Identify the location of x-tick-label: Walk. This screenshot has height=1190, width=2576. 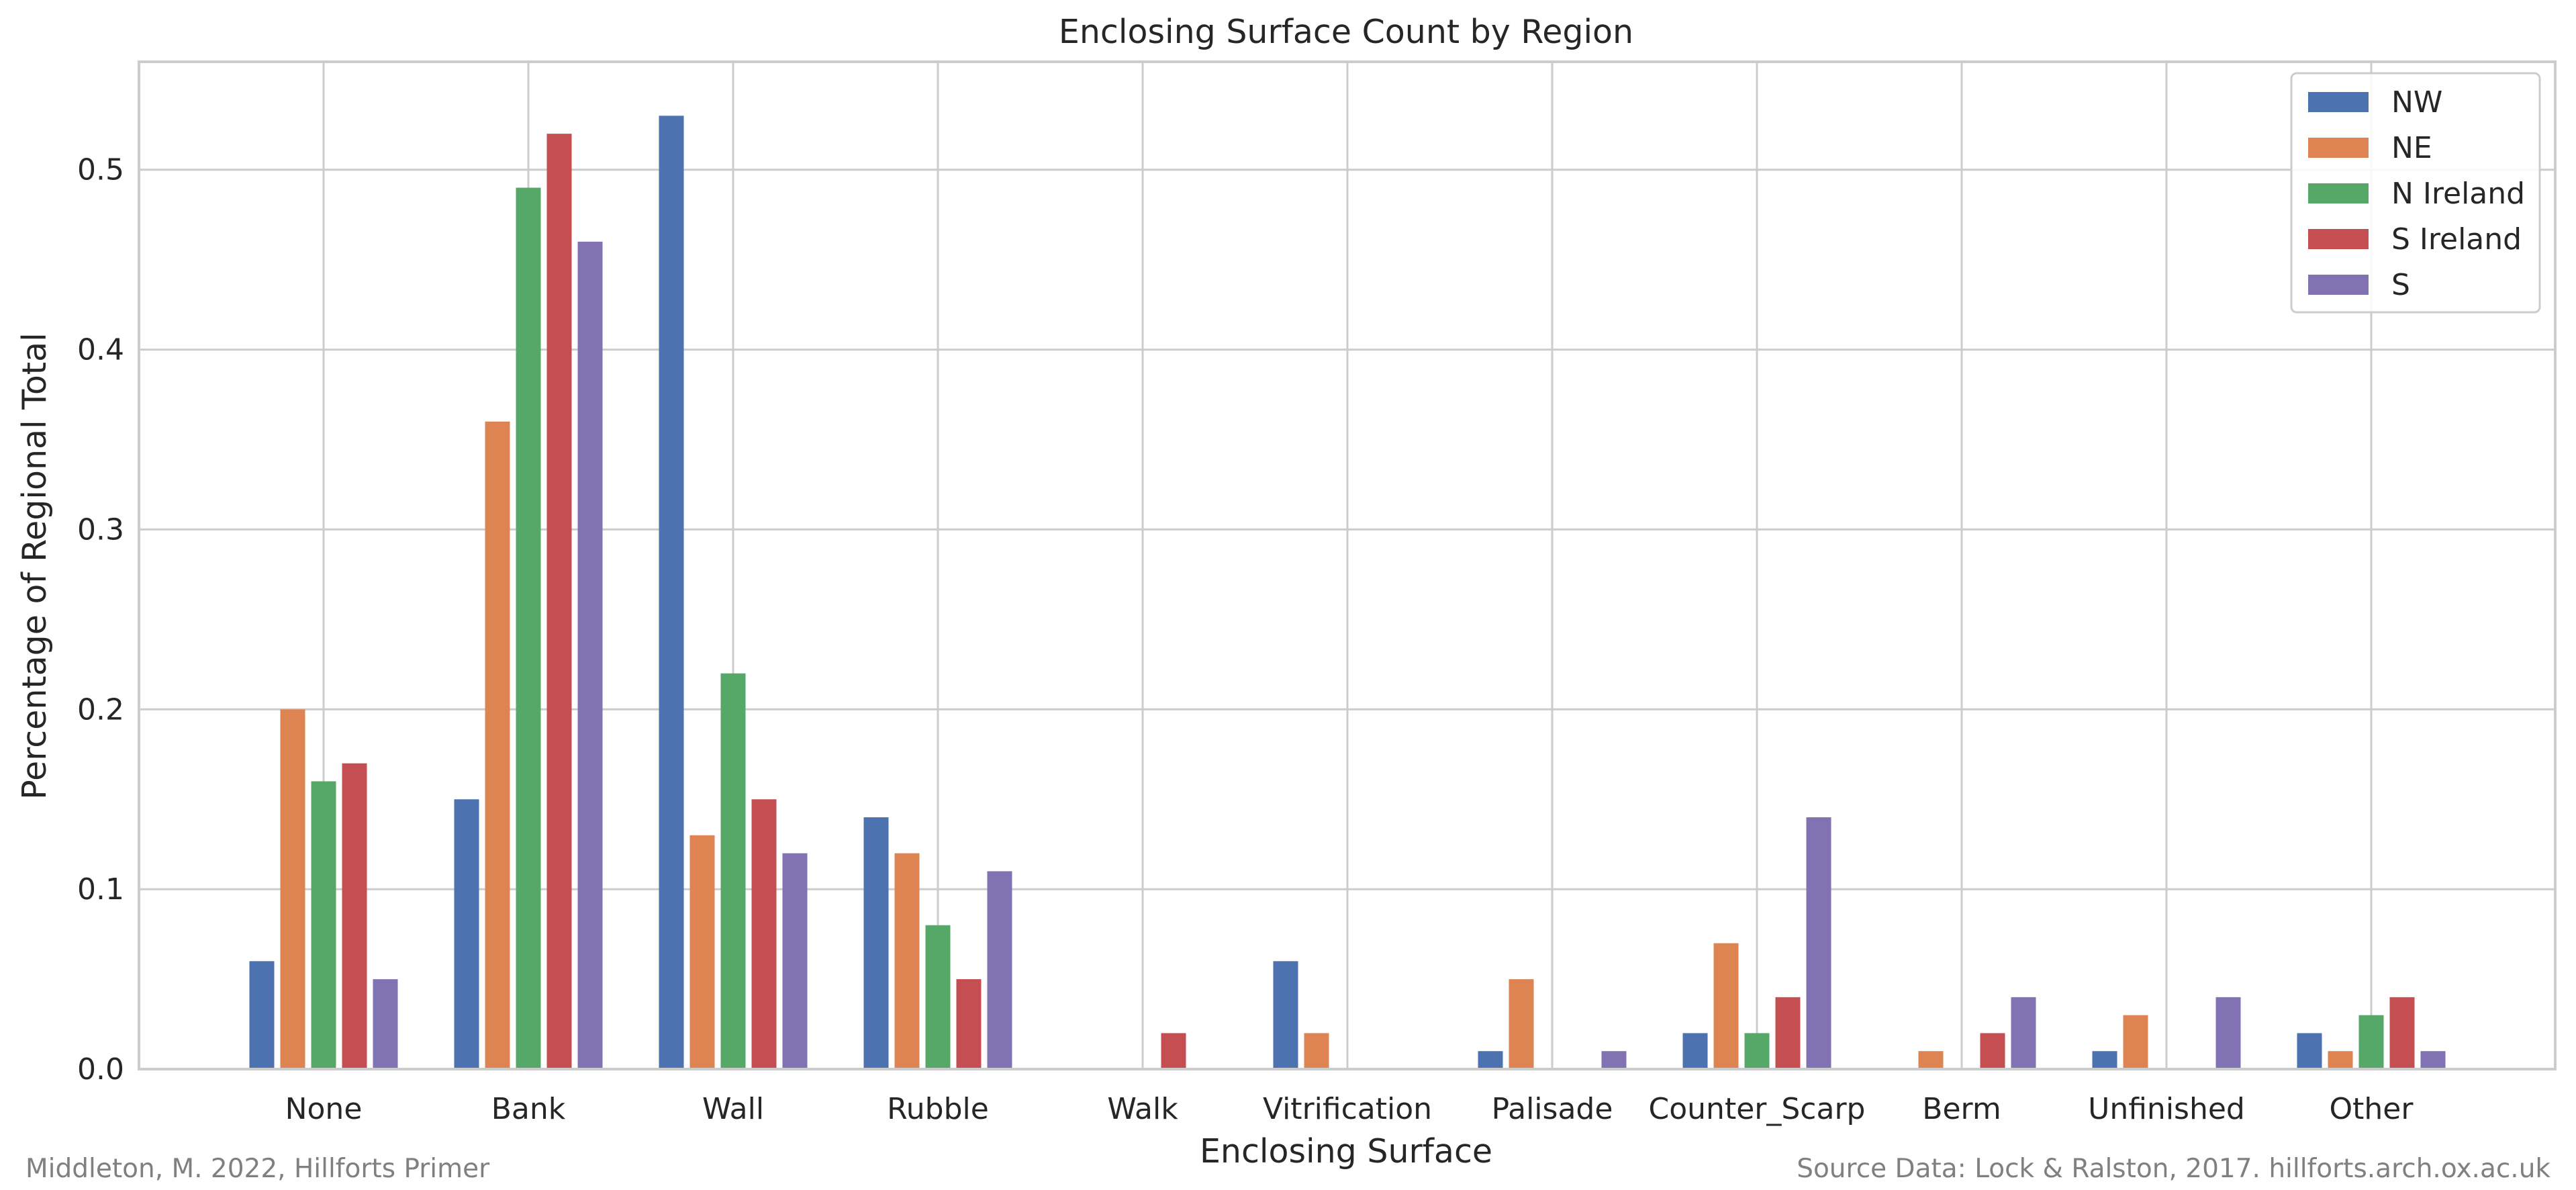
(1142, 1109).